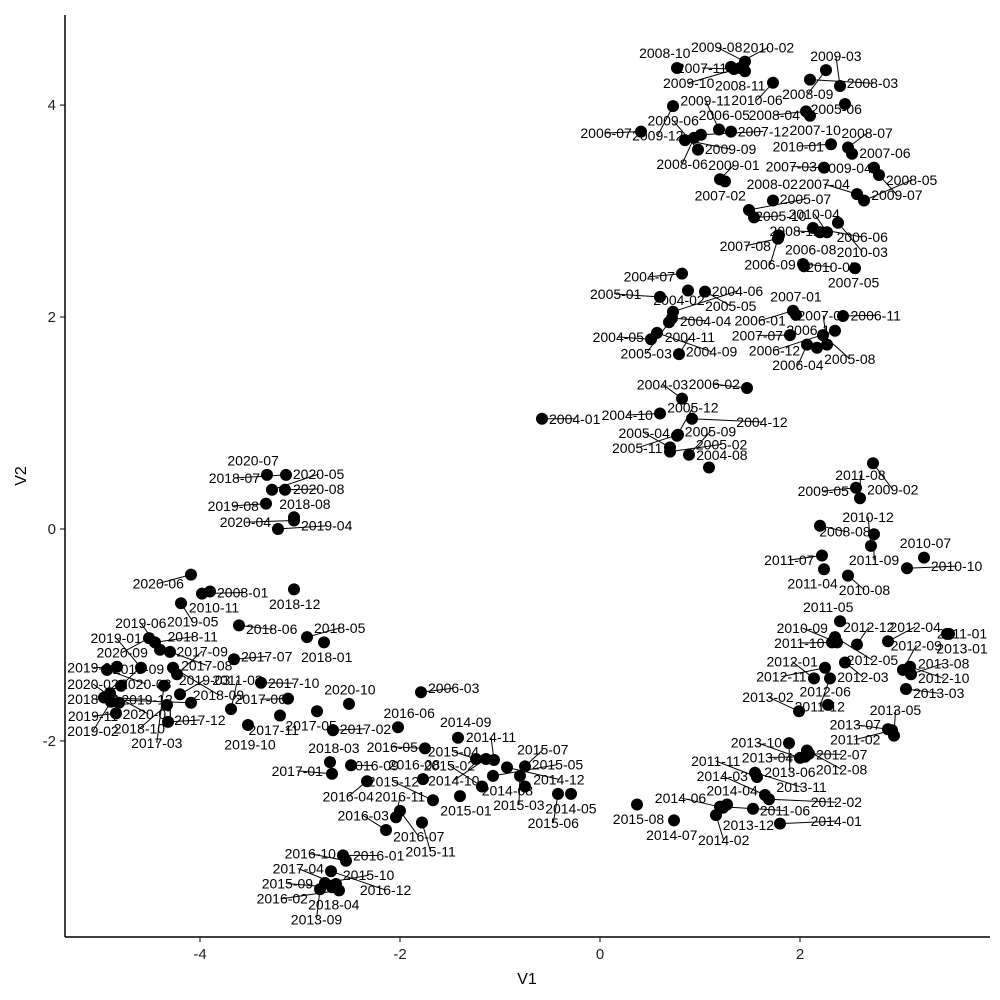 The width and height of the screenshot is (1000, 1000). What do you see at coordinates (454, 688) in the screenshot?
I see `point-label: 2006-03` at bounding box center [454, 688].